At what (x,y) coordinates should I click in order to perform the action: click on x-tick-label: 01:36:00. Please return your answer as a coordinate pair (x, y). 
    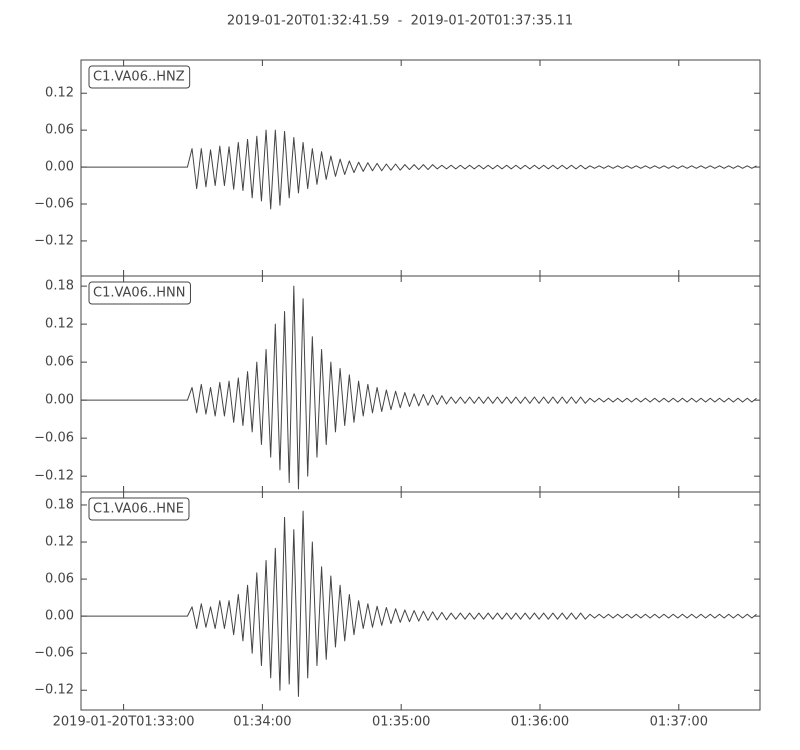
    Looking at the image, I should click on (540, 722).